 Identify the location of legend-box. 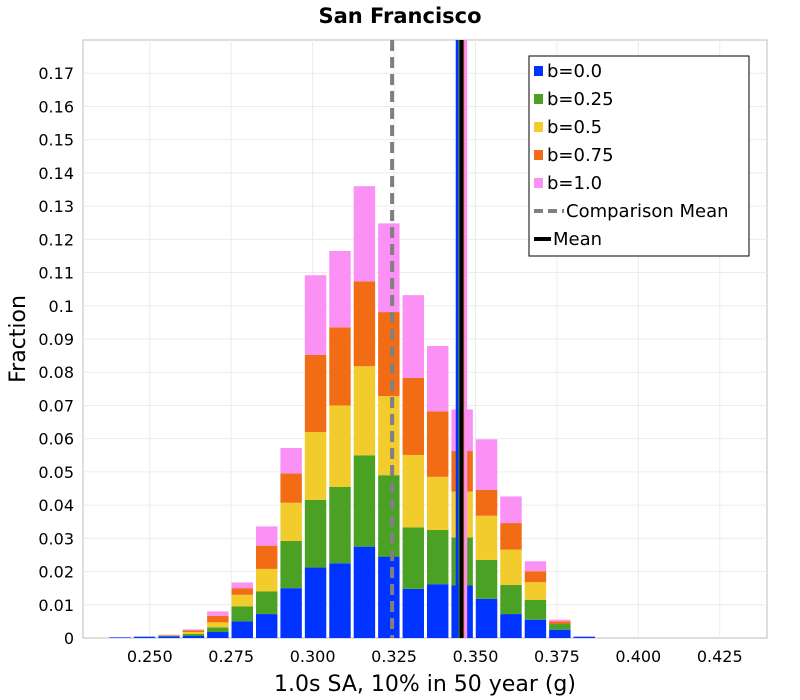
(639, 156).